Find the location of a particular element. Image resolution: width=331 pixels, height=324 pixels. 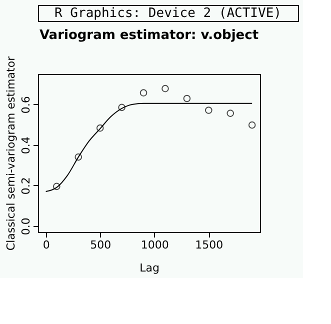

x-tick-label: 0 is located at coordinates (46, 245).